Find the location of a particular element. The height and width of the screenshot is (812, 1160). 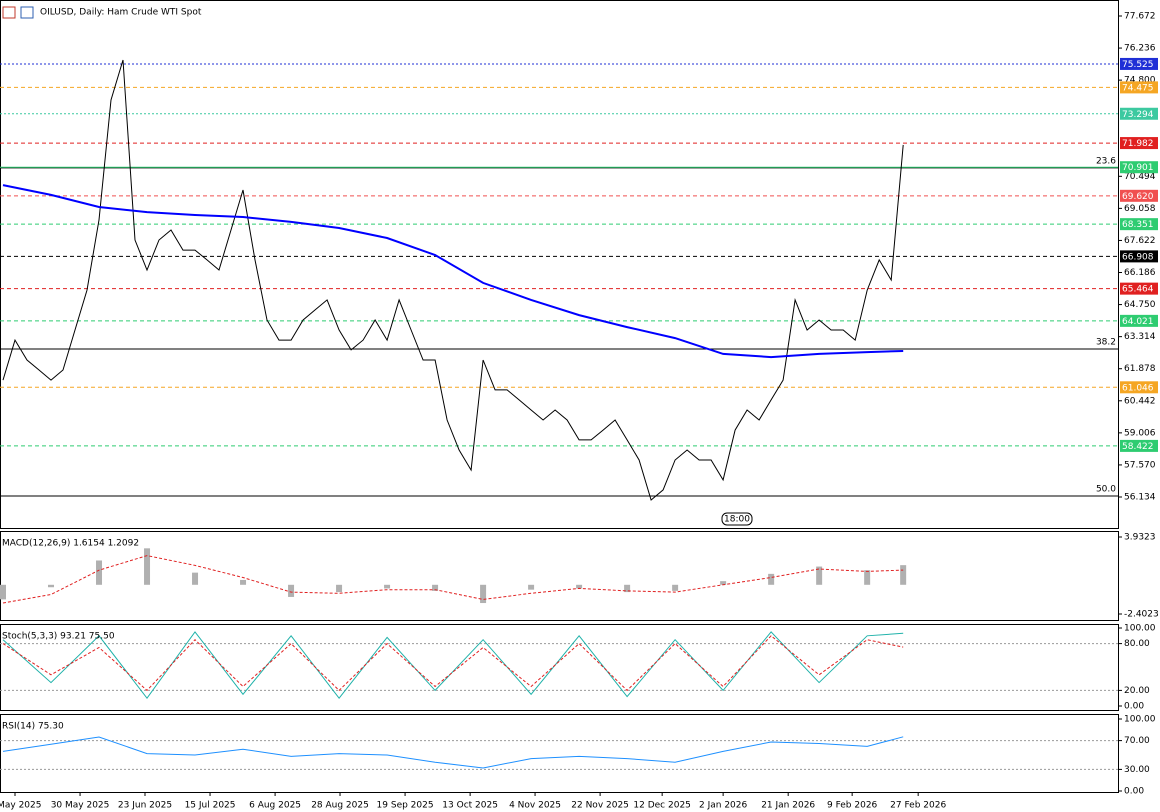

level-label: 65.464 is located at coordinates (1138, 290).